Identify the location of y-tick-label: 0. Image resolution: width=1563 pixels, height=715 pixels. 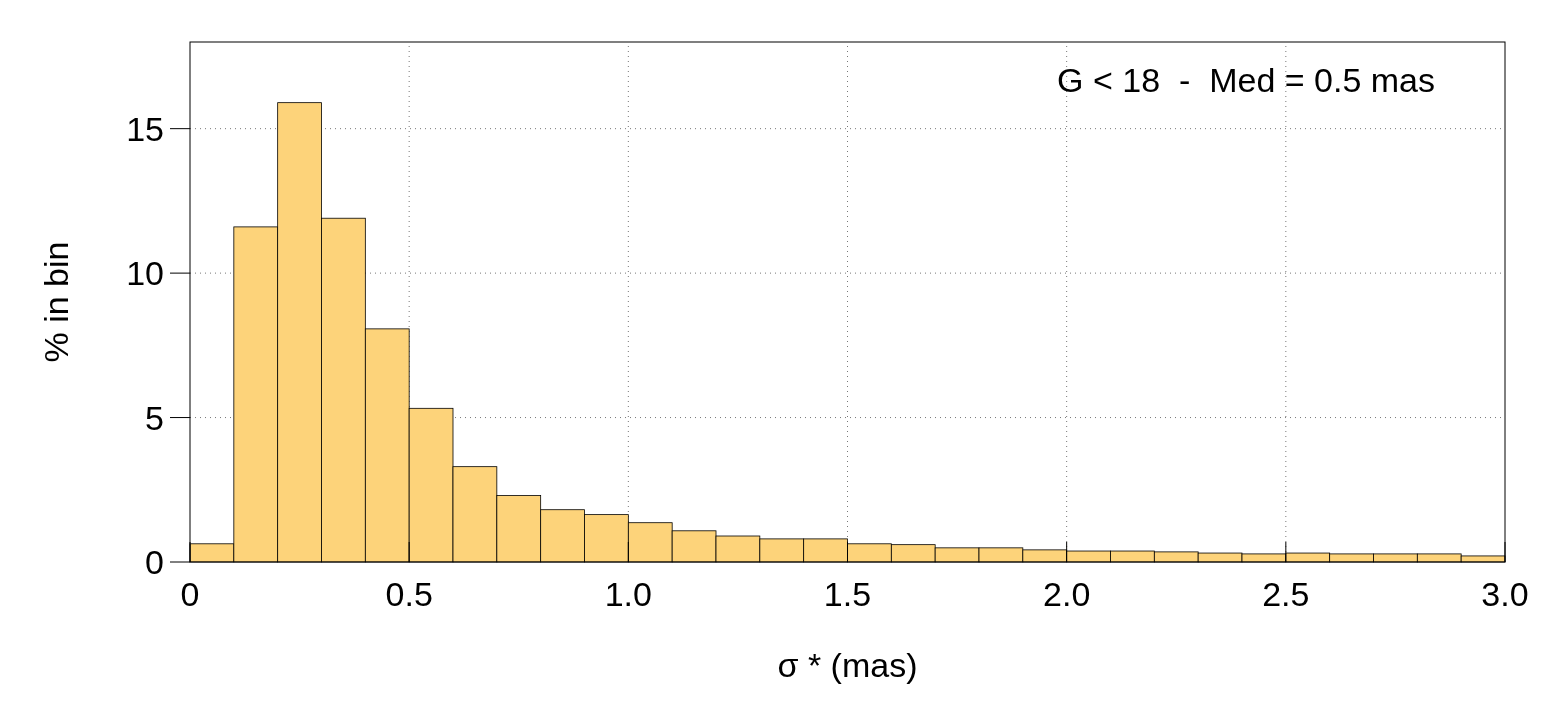
(154, 562).